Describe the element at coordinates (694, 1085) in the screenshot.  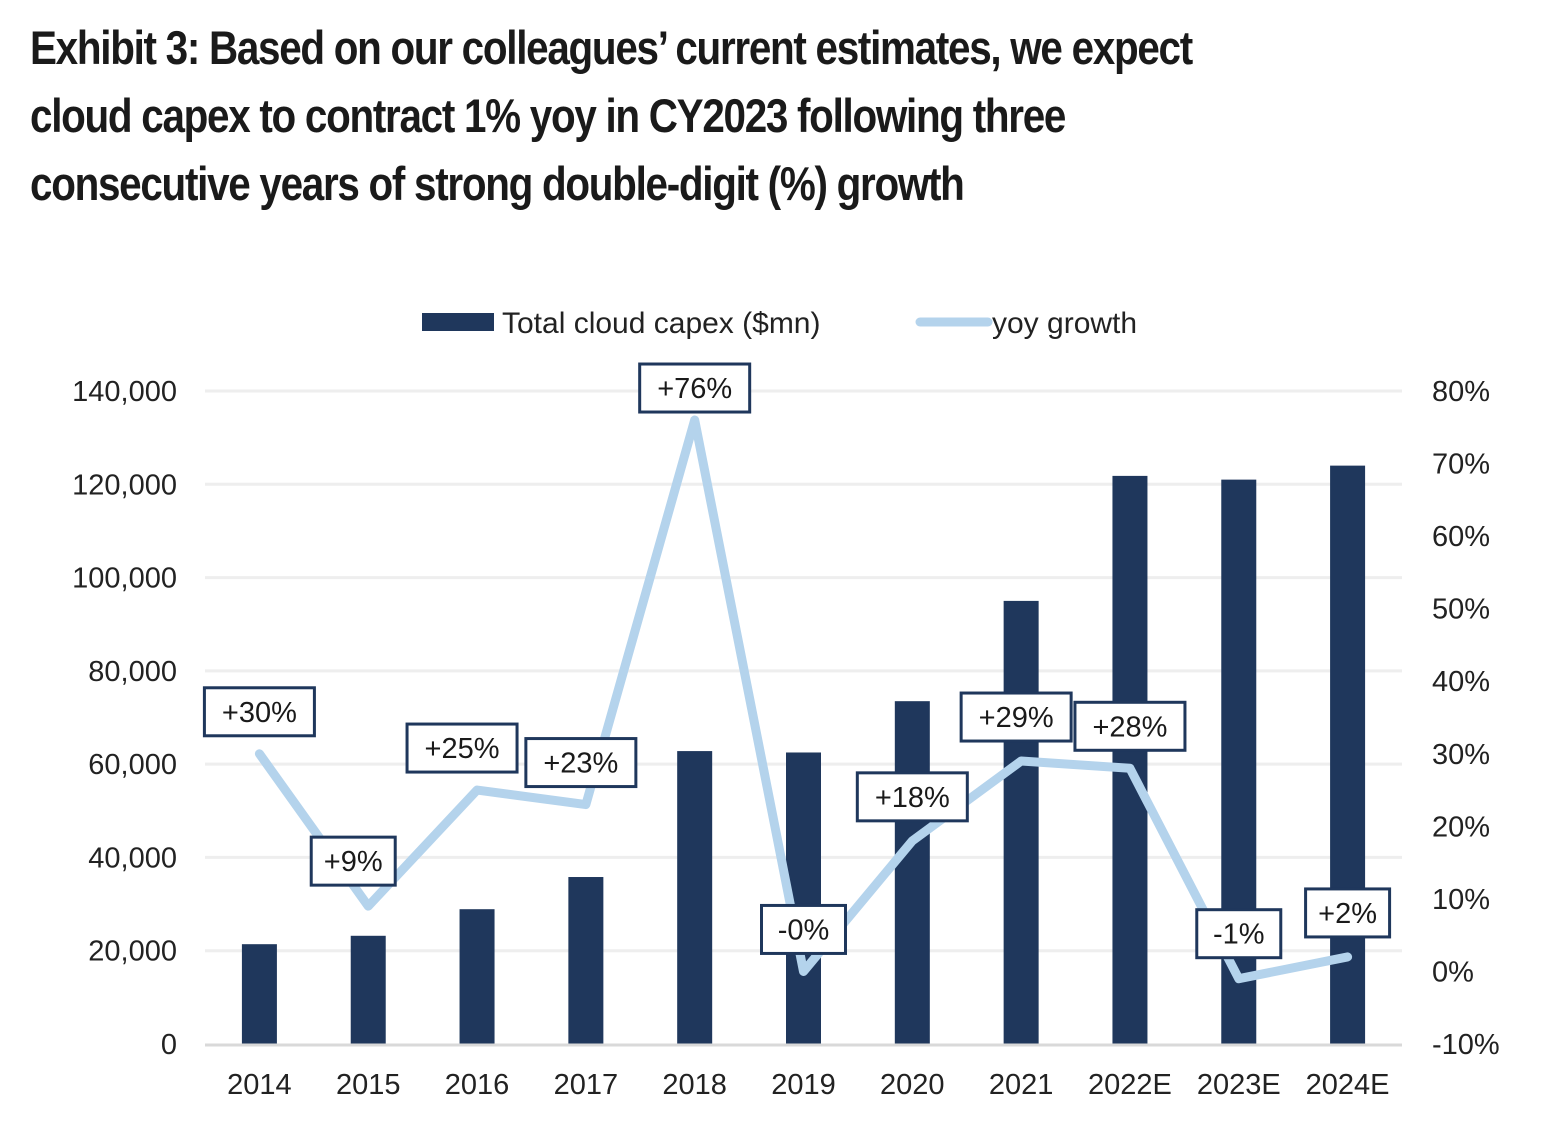
I see `x-tick-label: 2018` at that location.